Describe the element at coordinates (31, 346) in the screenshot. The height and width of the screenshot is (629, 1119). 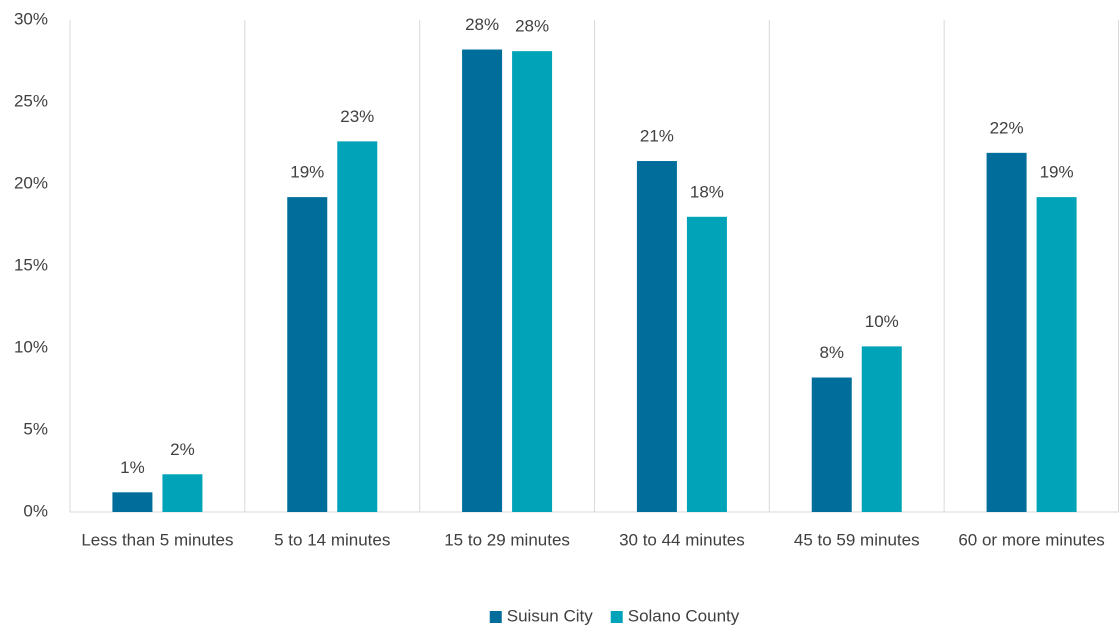
I see `y-tick-label: 10%` at that location.